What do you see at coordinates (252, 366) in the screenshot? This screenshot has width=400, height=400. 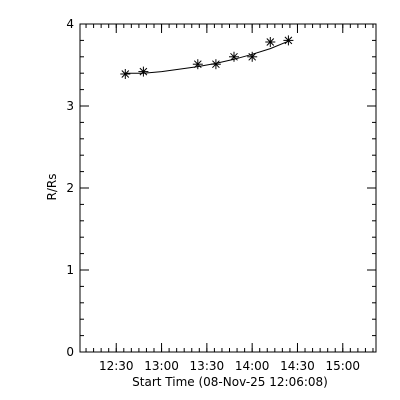 I see `x-tick-label: 14:00` at bounding box center [252, 366].